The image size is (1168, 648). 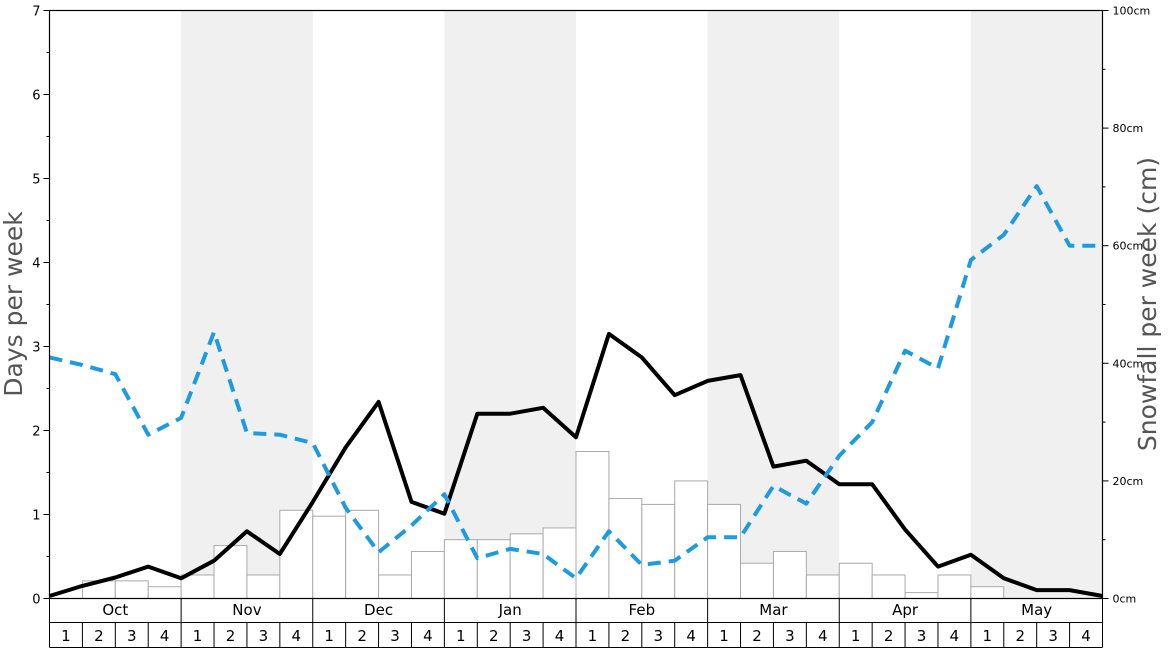 What do you see at coordinates (36, 432) in the screenshot?
I see `y-tick-label: 2` at bounding box center [36, 432].